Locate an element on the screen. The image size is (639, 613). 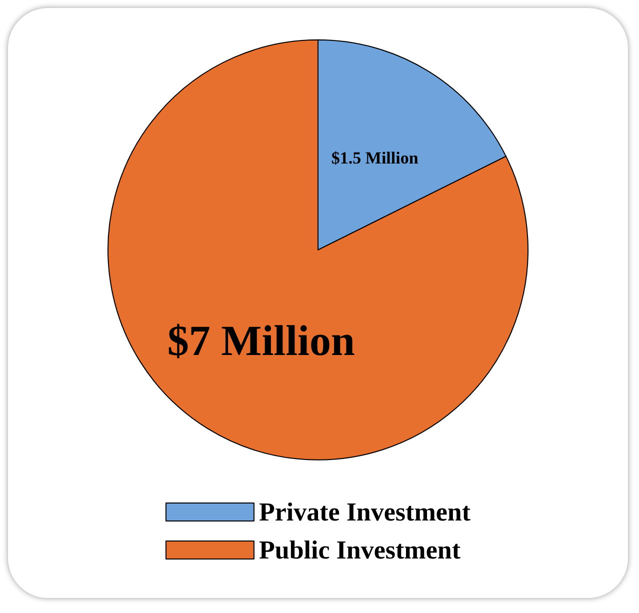
legend-label: Private Investment is located at coordinates (364, 512).